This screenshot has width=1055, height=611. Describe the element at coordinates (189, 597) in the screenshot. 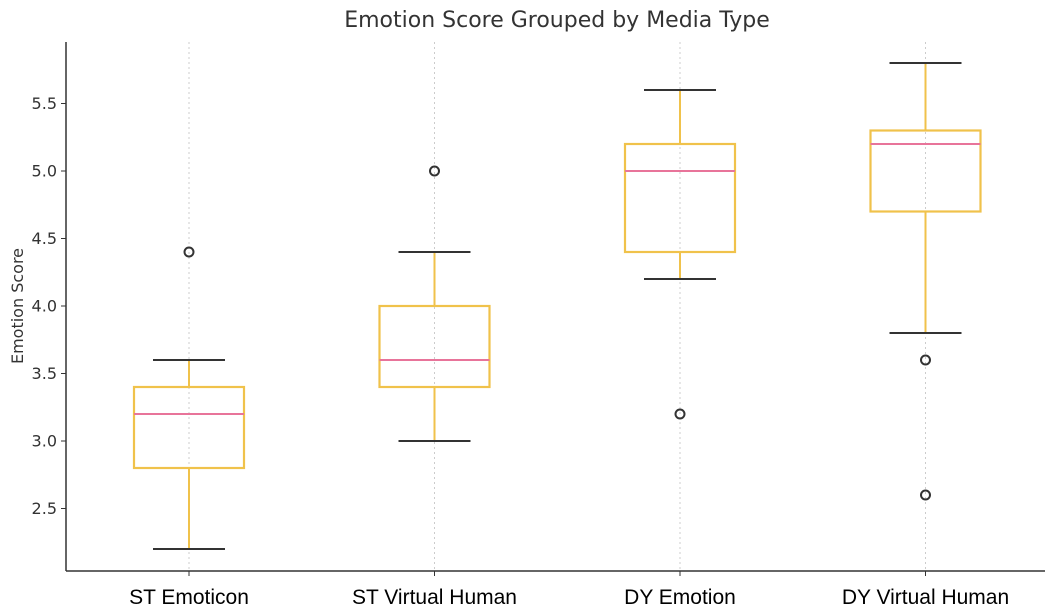

I see `x-tick-label: ST Emoticon` at that location.